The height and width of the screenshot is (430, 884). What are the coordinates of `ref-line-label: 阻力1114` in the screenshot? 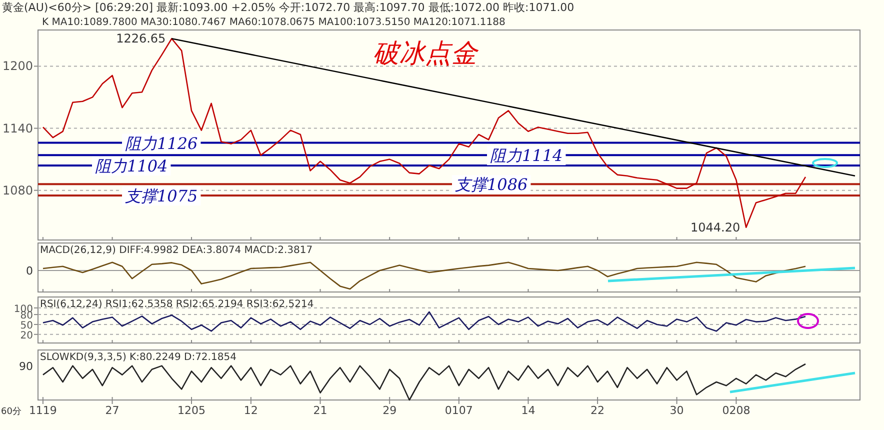 It's located at (526, 156).